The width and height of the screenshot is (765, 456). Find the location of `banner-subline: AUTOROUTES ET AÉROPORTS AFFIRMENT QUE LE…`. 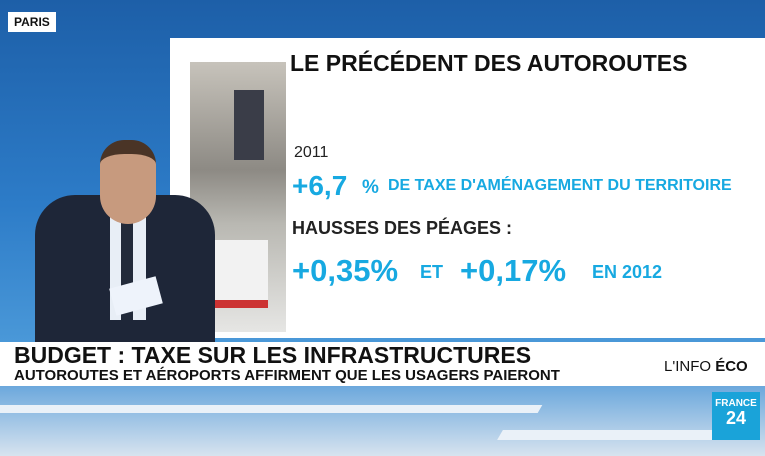

banner-subline: AUTOROUTES ET AÉROPORTS AFFIRMENT QUE LE… is located at coordinates (287, 375).